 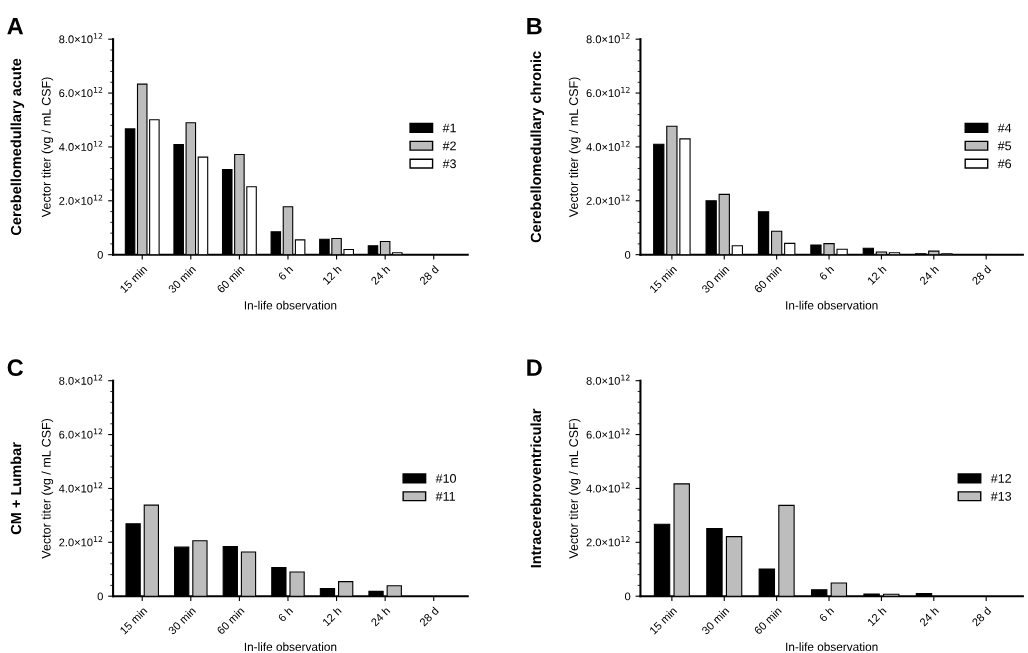 I want to click on text: C, so click(x=15, y=368).